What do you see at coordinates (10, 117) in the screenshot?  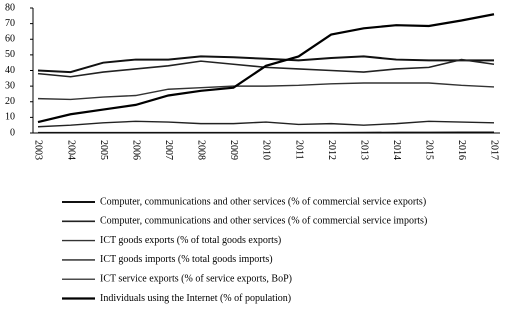 I see `y-tick-label: 10` at bounding box center [10, 117].